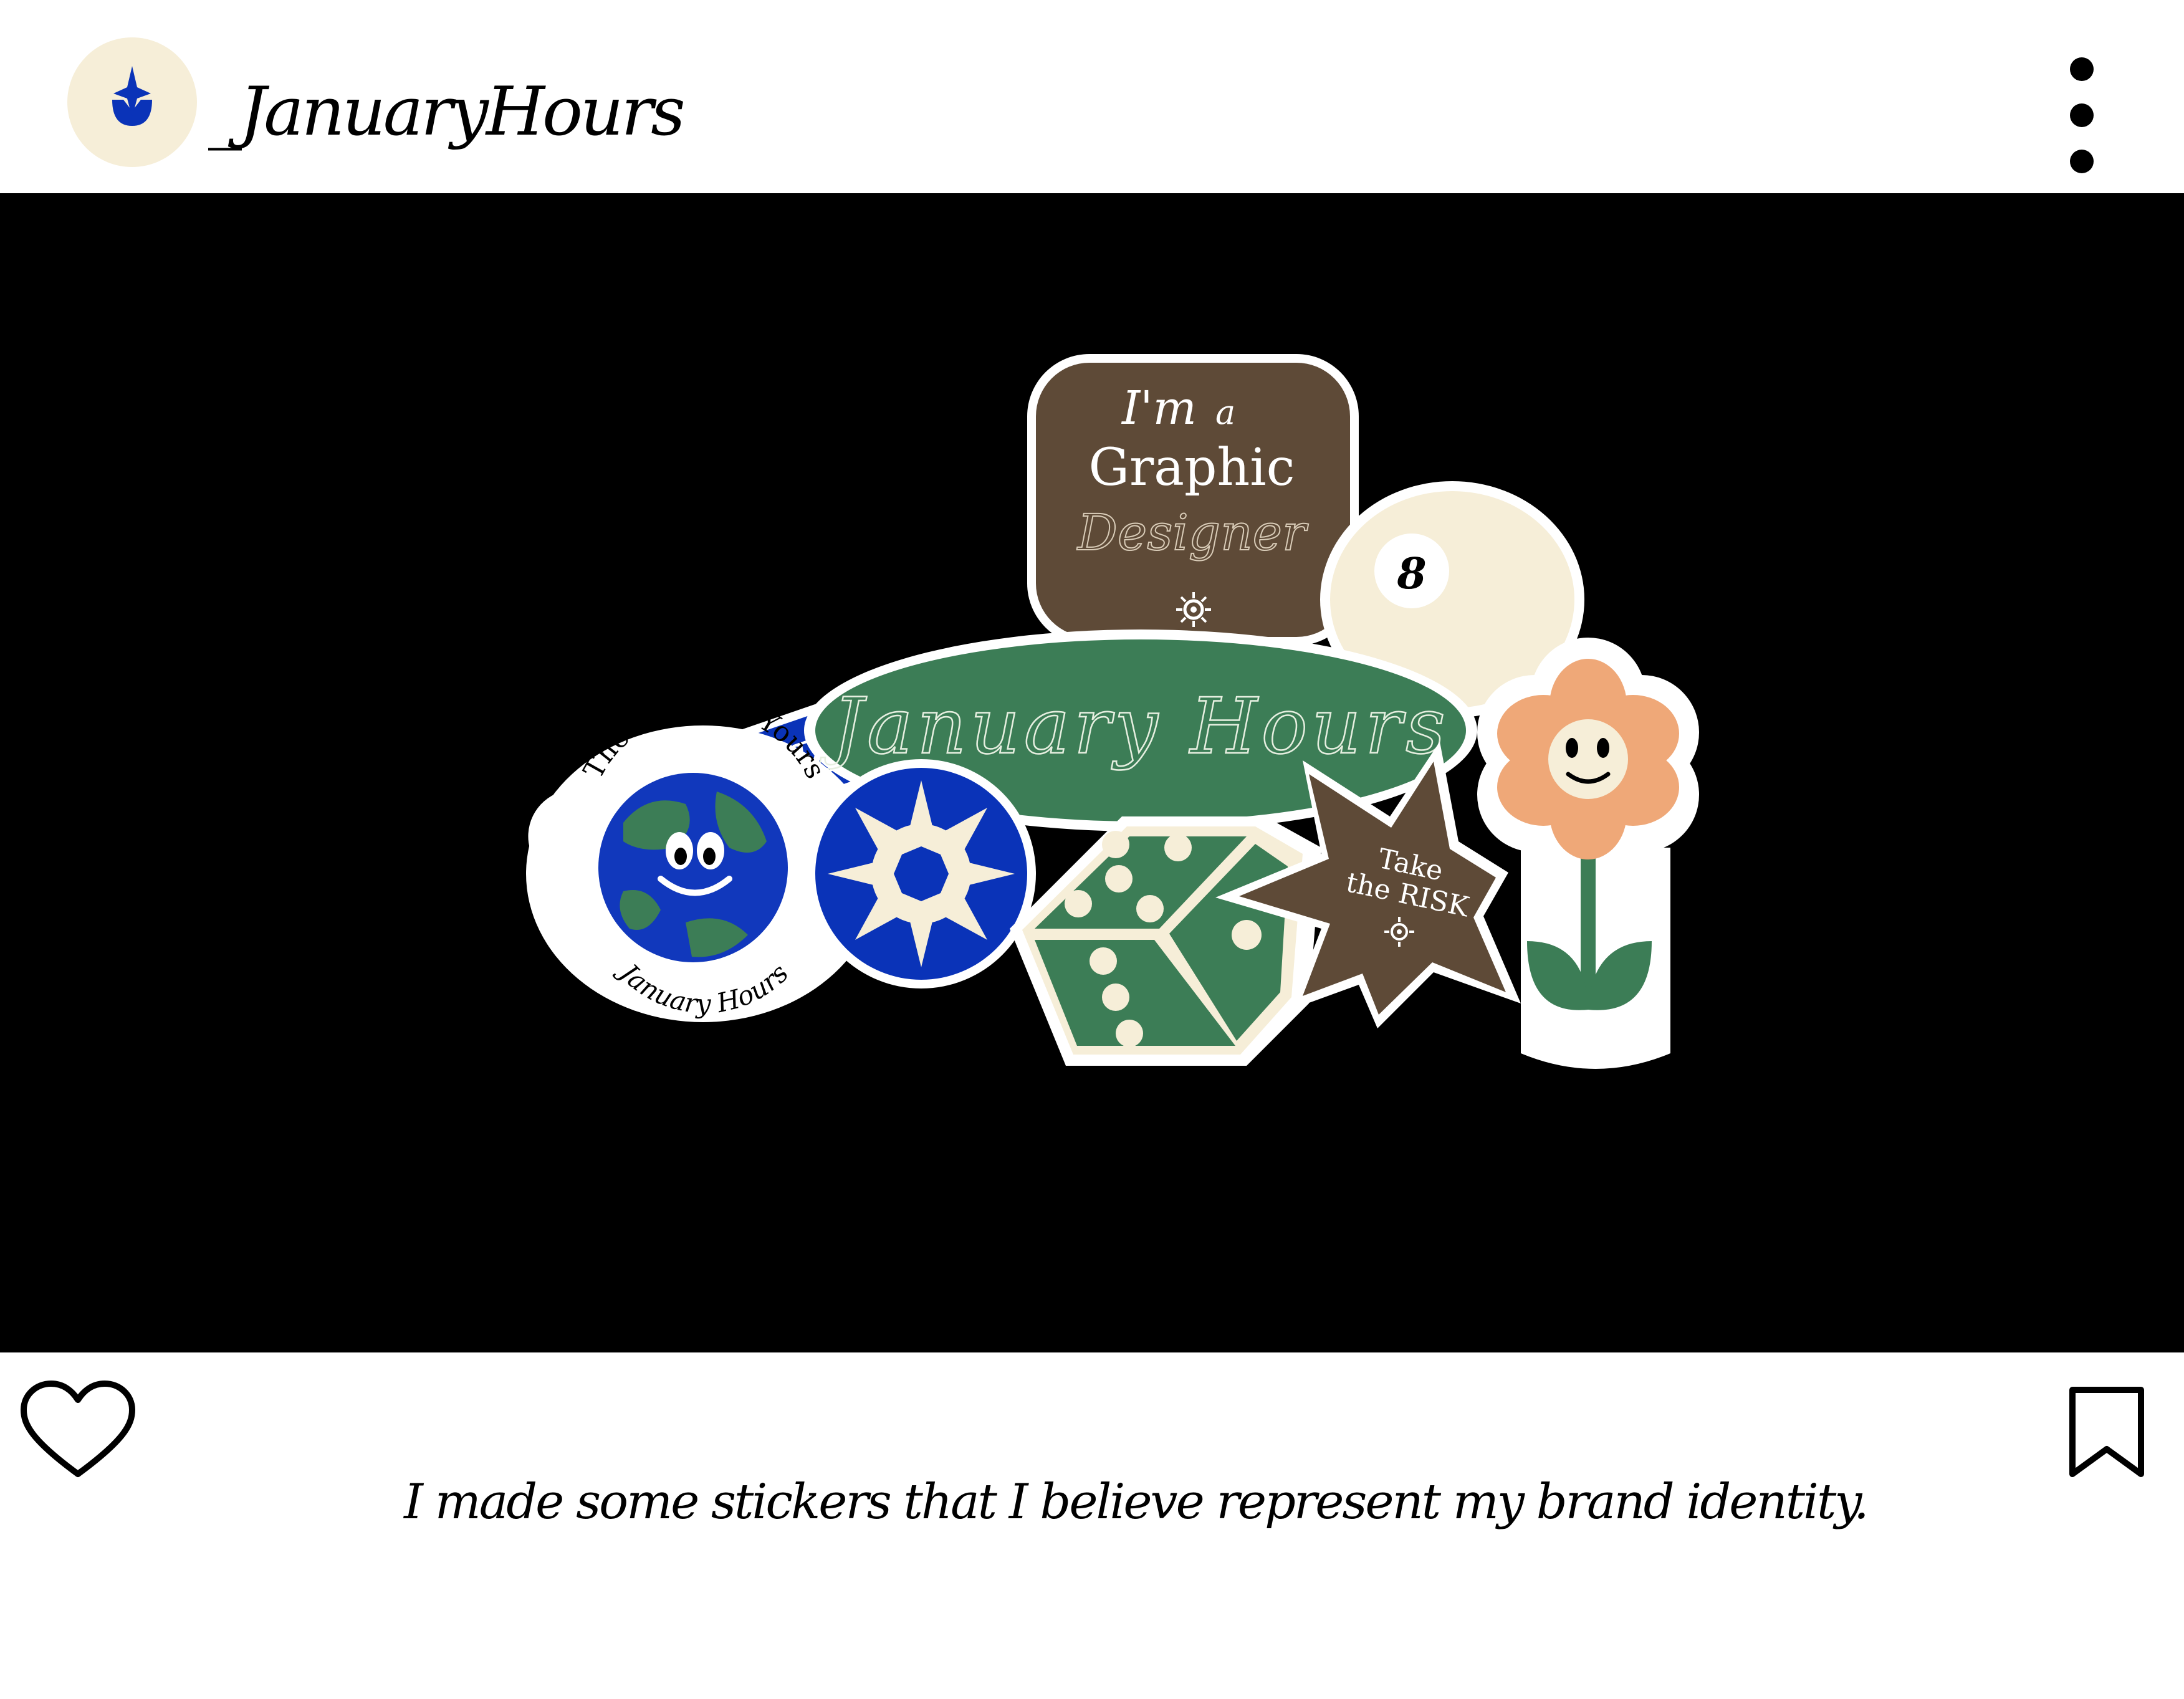 This screenshot has width=2184, height=1699. I want to click on gd-line2: Graphic, so click(1192, 467).